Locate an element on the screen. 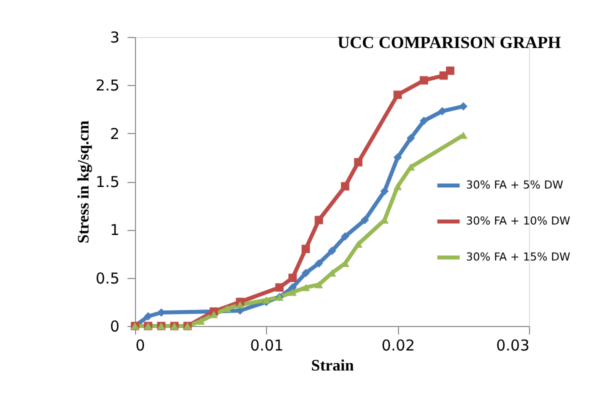 The height and width of the screenshot is (419, 612). y-tick-label: 3 is located at coordinates (115, 37).